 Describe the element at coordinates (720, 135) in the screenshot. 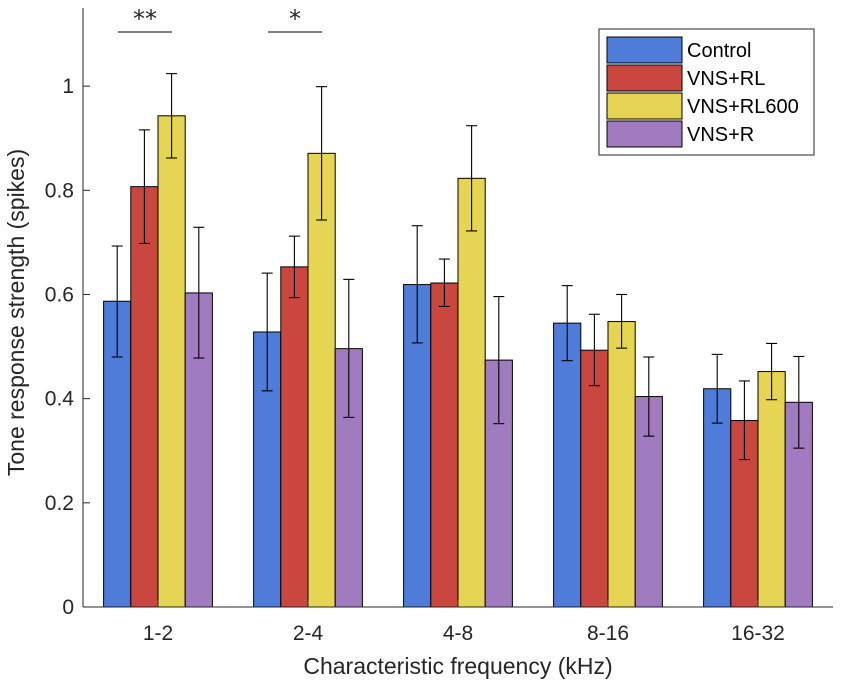

I see `legend-label-vns-r: VNS+R` at that location.